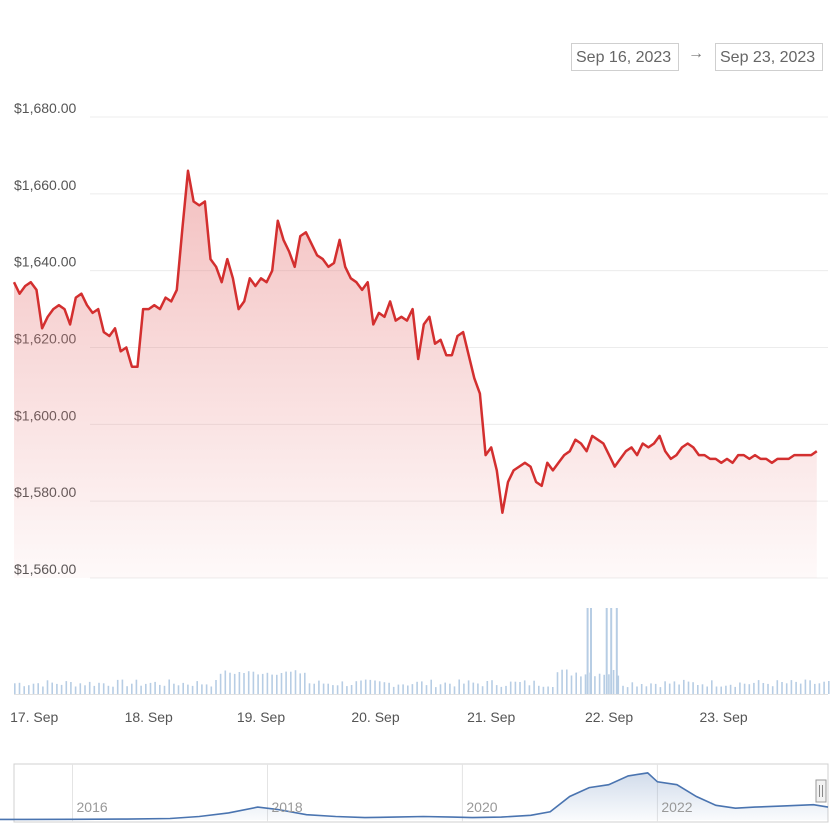  Describe the element at coordinates (385, 807) in the screenshot. I see `navigator-labels: 2016 2018 2020 2022` at that location.